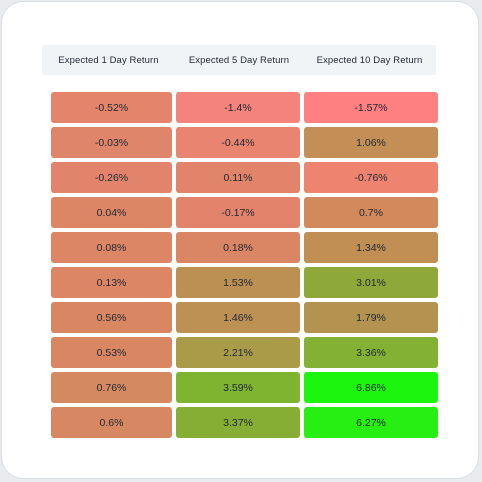 This screenshot has height=482, width=482. I want to click on return-cell-1-day-row-2: -0.03%, so click(111, 142).